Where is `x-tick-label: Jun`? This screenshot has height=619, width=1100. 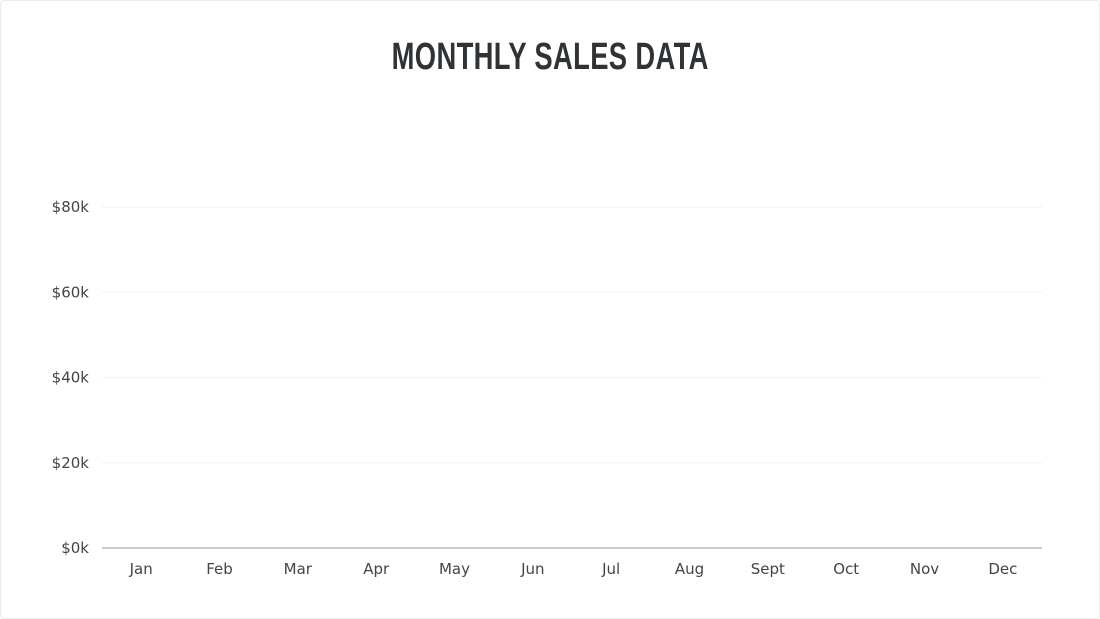 x-tick-label: Jun is located at coordinates (532, 569).